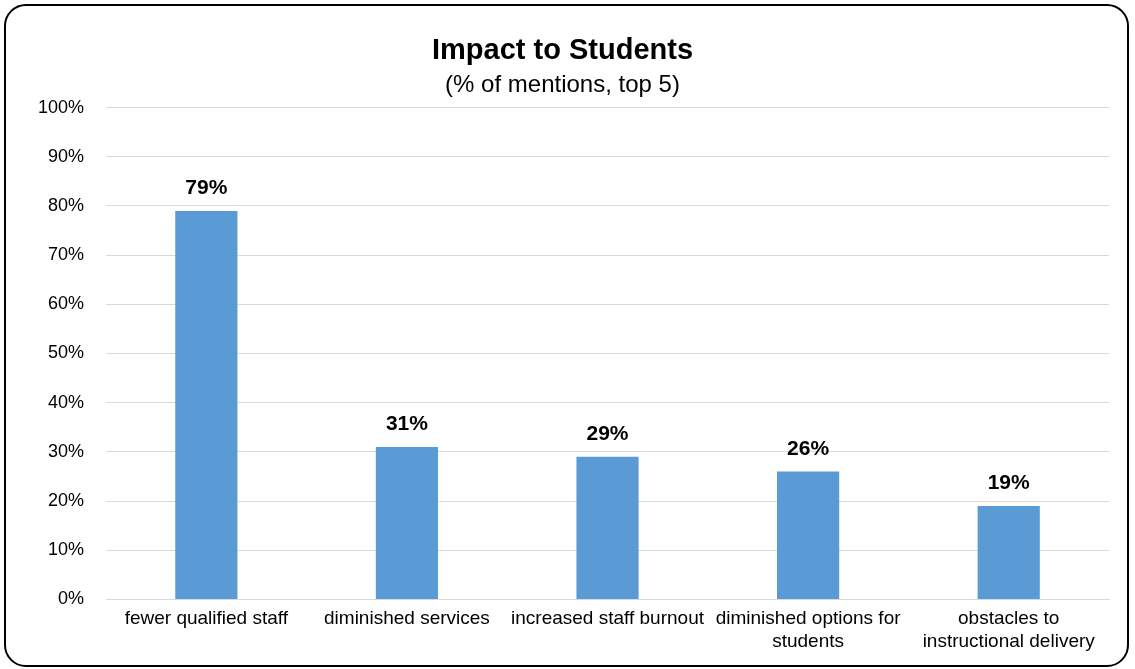 The height and width of the screenshot is (669, 1135). Describe the element at coordinates (607, 433) in the screenshot. I see `data-label: 29%` at that location.